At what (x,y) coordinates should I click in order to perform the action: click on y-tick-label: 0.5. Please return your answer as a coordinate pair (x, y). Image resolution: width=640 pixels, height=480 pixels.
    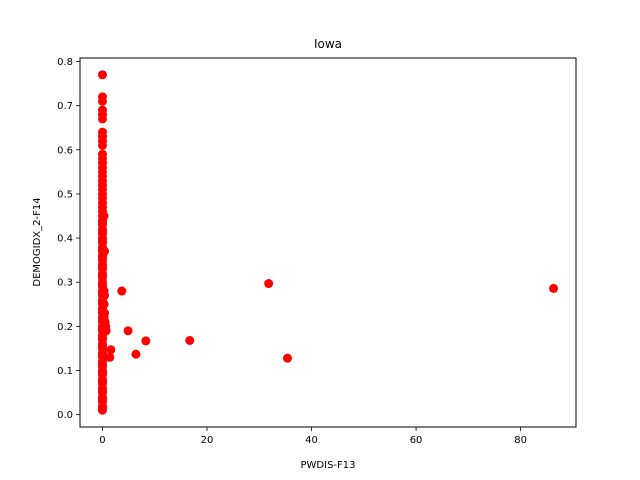
    Looking at the image, I should click on (65, 194).